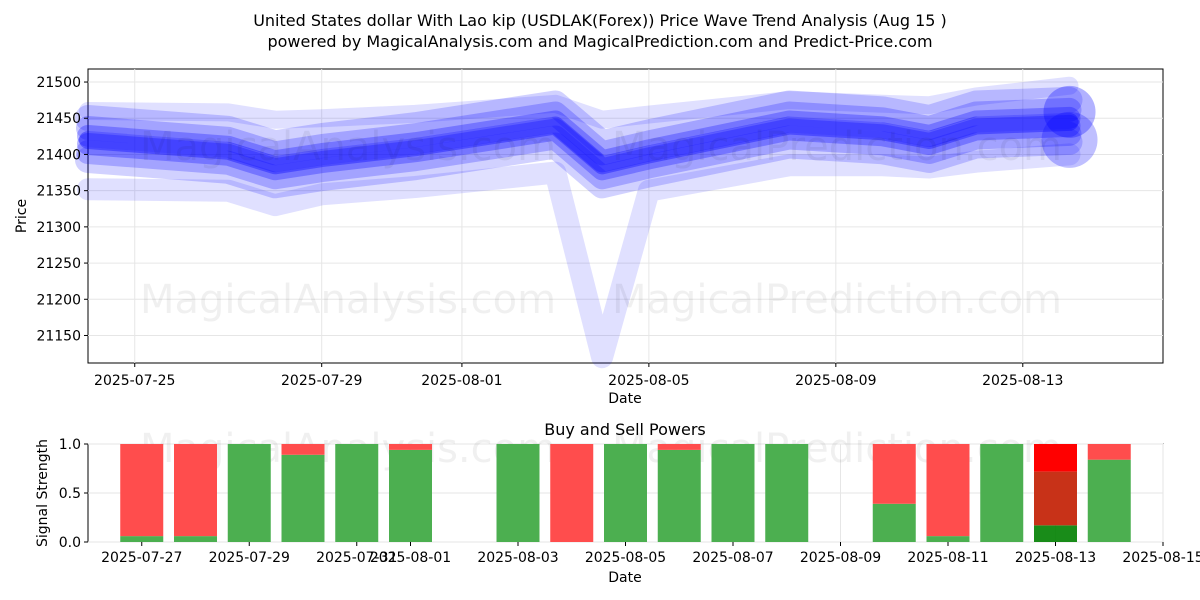  Describe the element at coordinates (70, 494) in the screenshot. I see `power-y-tick-label: 0.5` at that location.